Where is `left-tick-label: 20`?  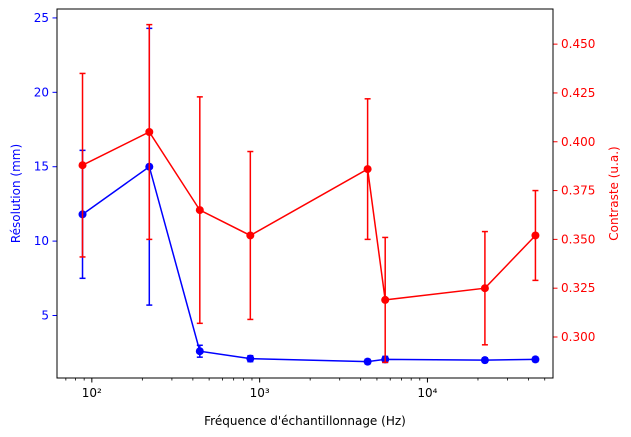 left-tick-label: 20 is located at coordinates (41, 92).